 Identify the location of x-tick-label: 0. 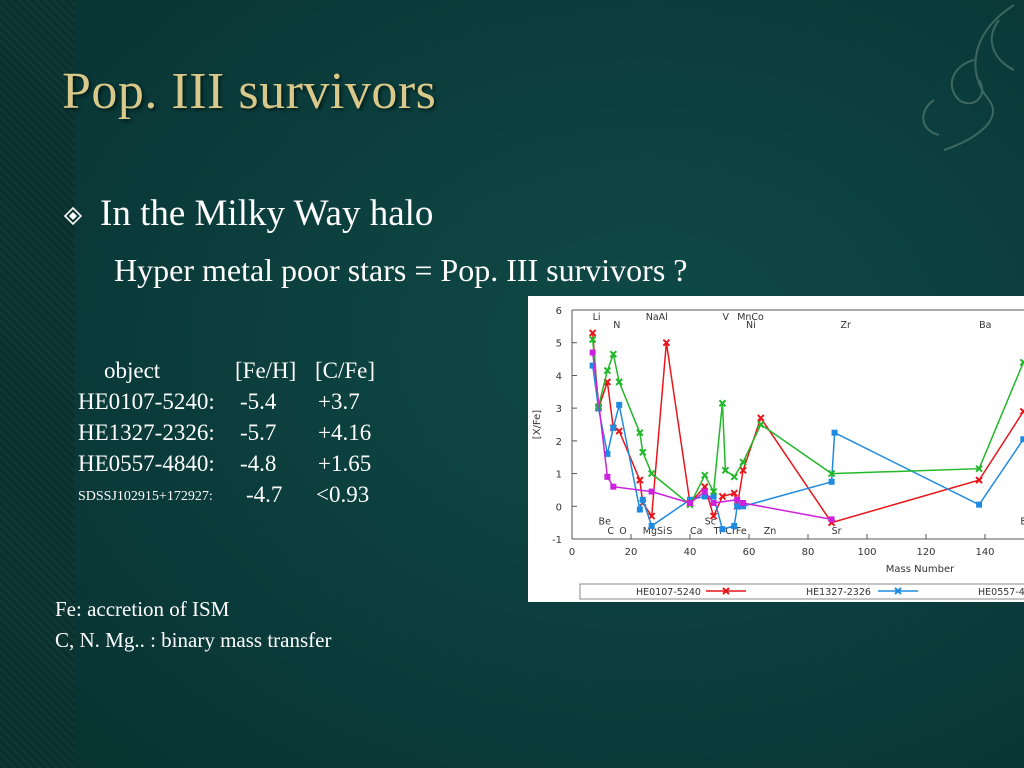
(572, 552).